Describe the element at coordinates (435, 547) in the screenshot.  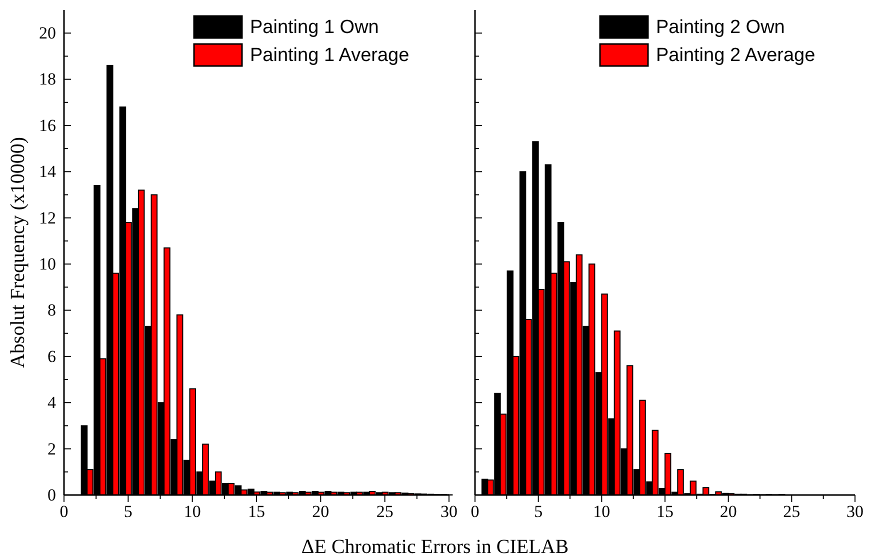
I see `x-axis-title: ΔE Chromatic Errors in CIELAB` at that location.